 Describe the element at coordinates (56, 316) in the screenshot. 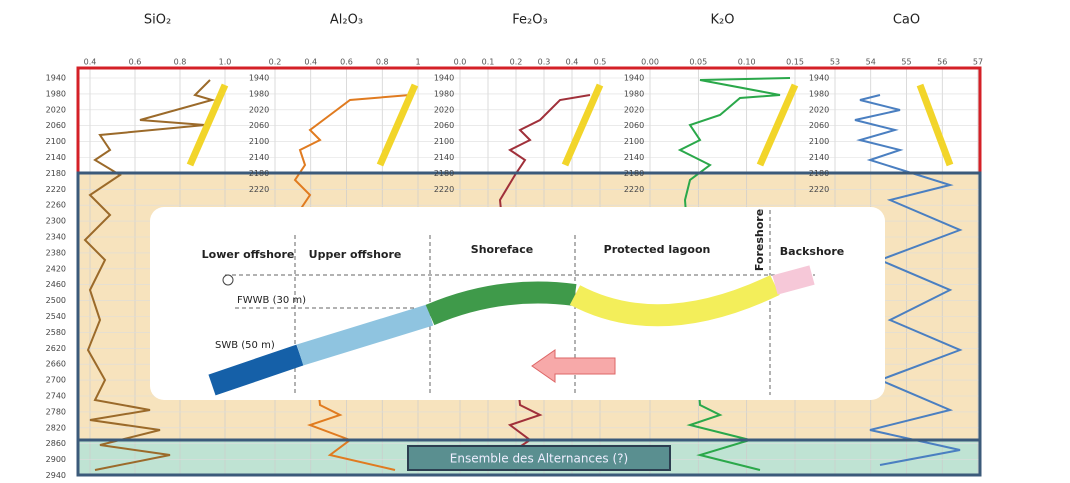

I see `depth-label: 2540` at that location.